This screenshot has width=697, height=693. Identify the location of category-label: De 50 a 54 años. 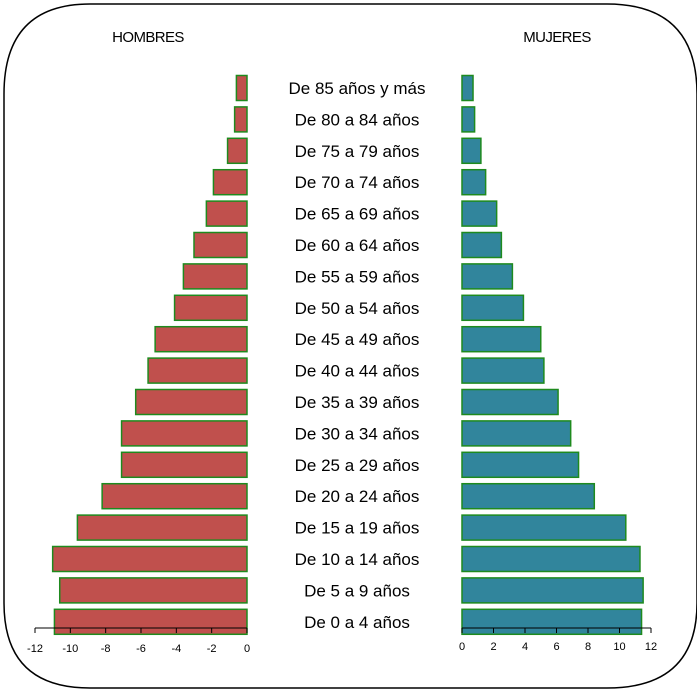
(357, 308).